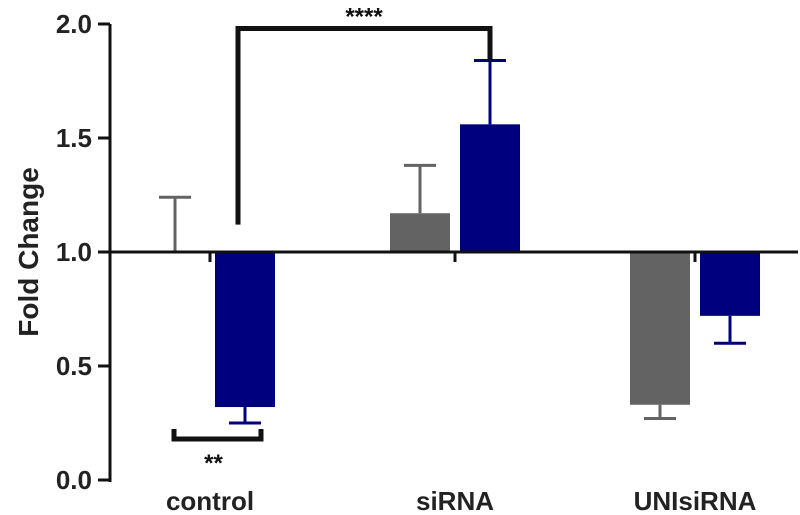 The width and height of the screenshot is (800, 515). What do you see at coordinates (213, 463) in the screenshot?
I see `significance-label: **` at bounding box center [213, 463].